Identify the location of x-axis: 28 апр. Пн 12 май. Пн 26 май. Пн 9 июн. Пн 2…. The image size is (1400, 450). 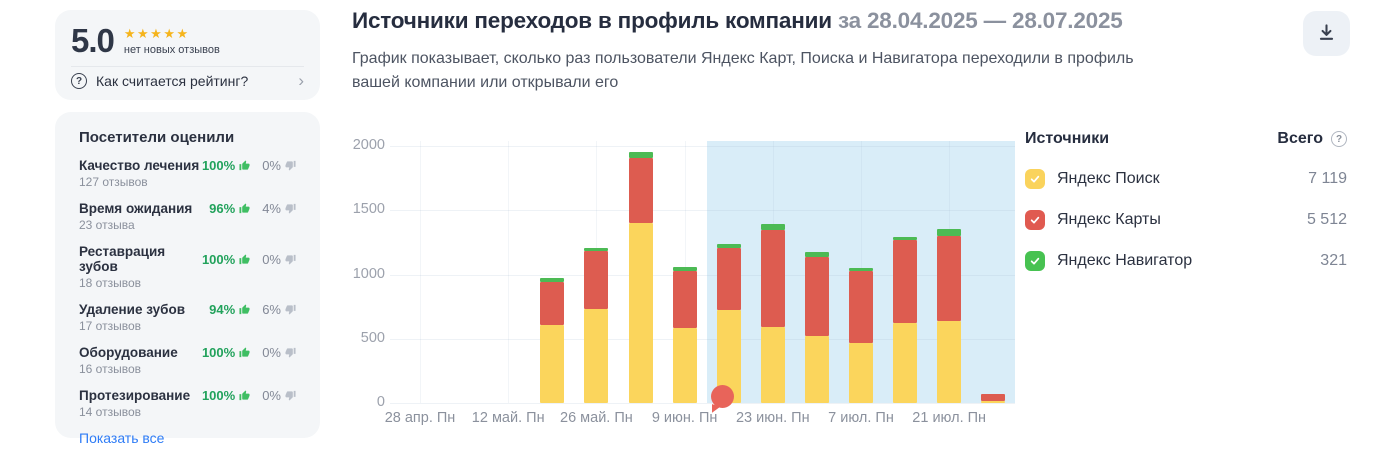
(700, 420).